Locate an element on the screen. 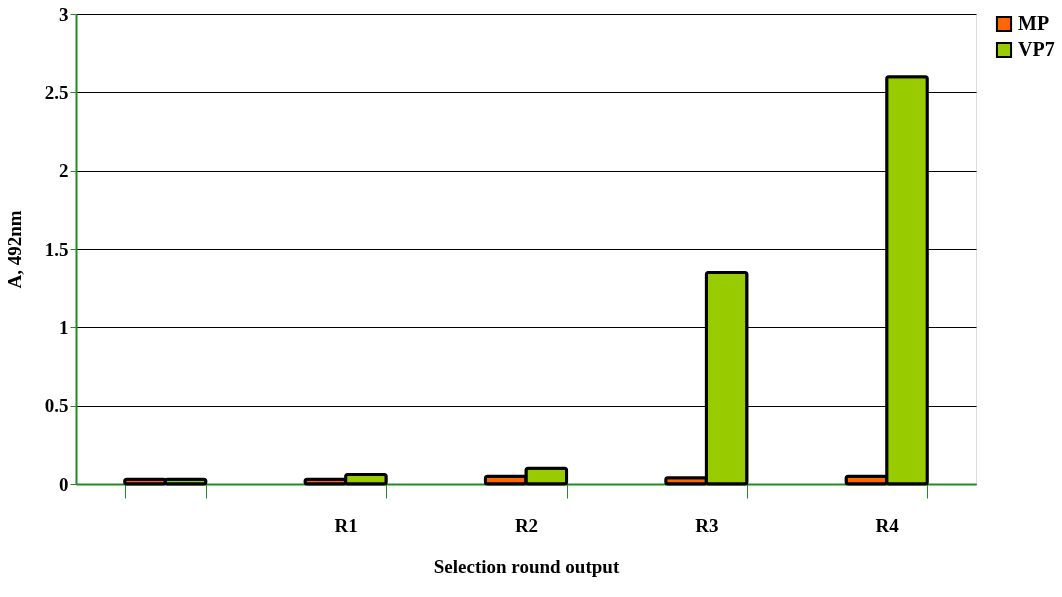 The image size is (1062, 597). legend-label: MP is located at coordinates (1034, 23).